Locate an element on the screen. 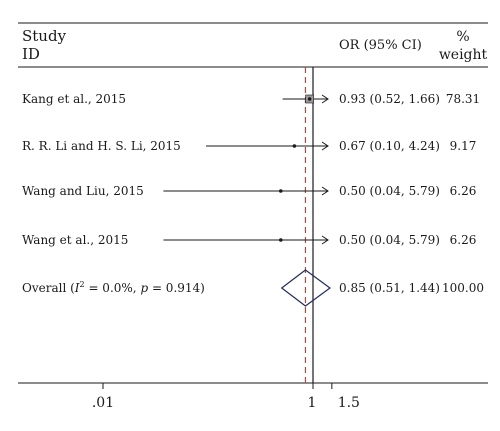 Image resolution: width=500 pixels, height=431 pixels. or-ci-header: OR (95% CI) is located at coordinates (380, 45).